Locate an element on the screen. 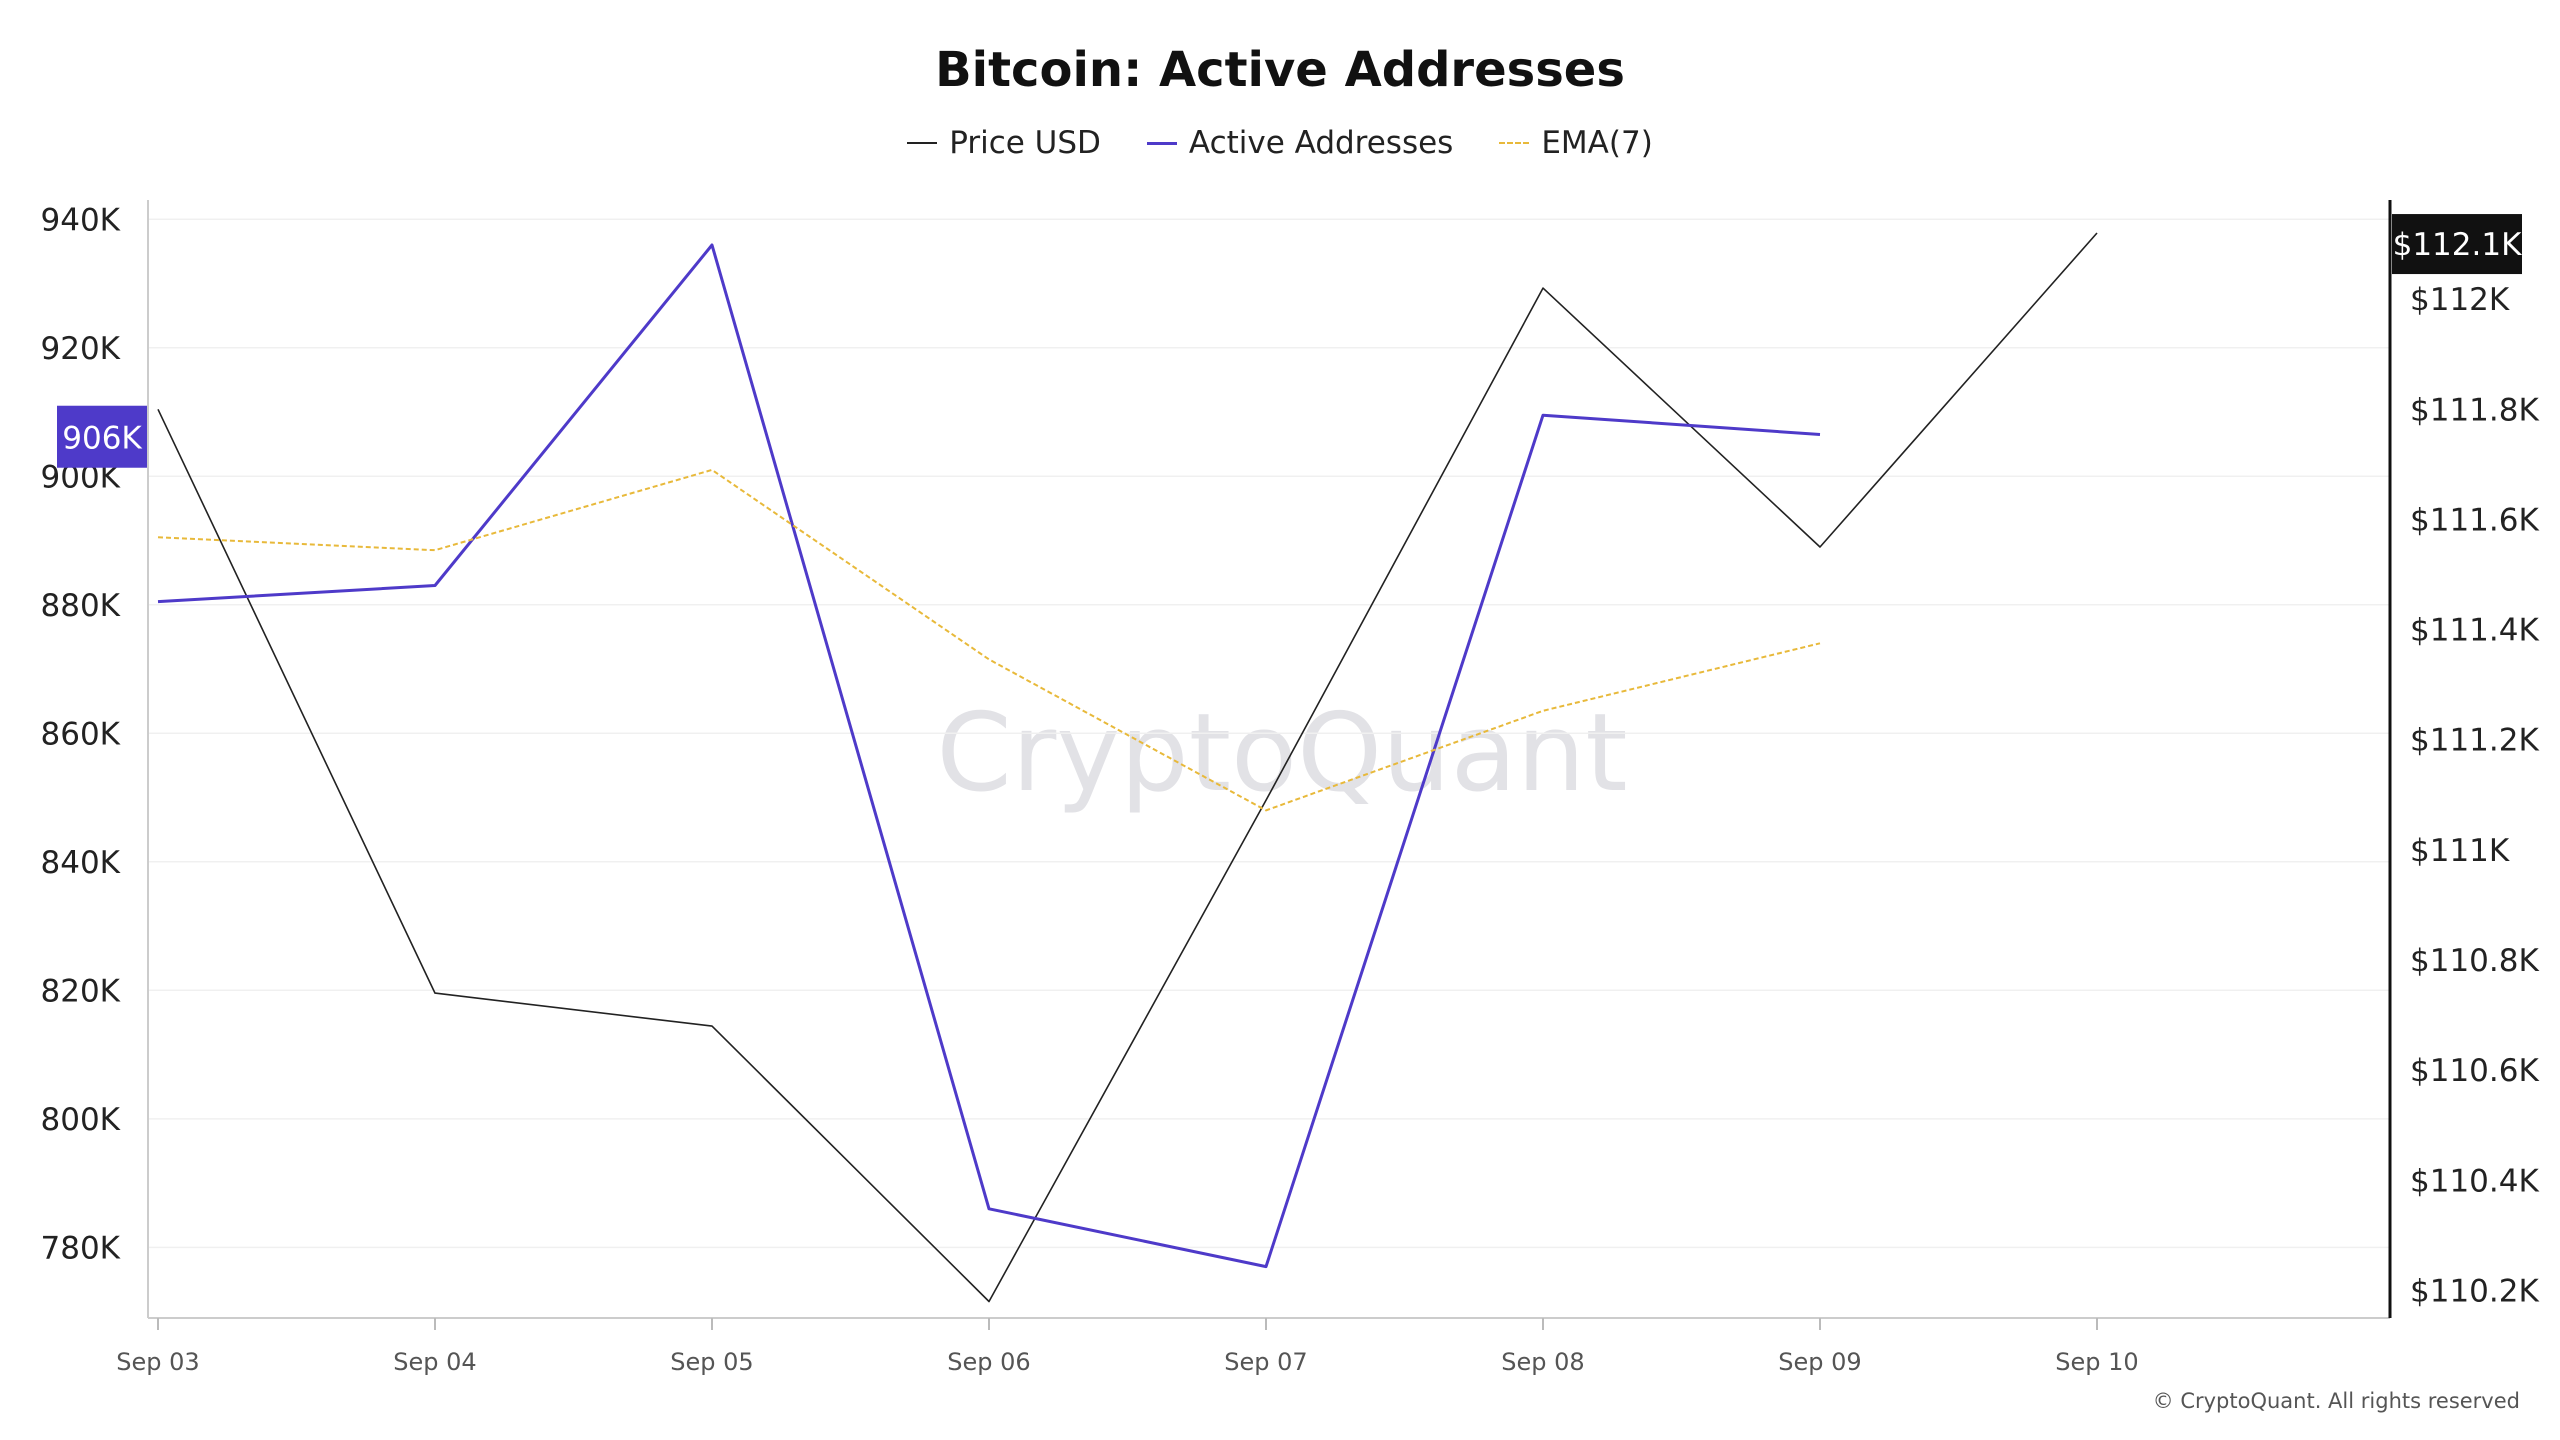 This screenshot has height=1440, width=2560. right-value-badge is located at coordinates (2457, 244).